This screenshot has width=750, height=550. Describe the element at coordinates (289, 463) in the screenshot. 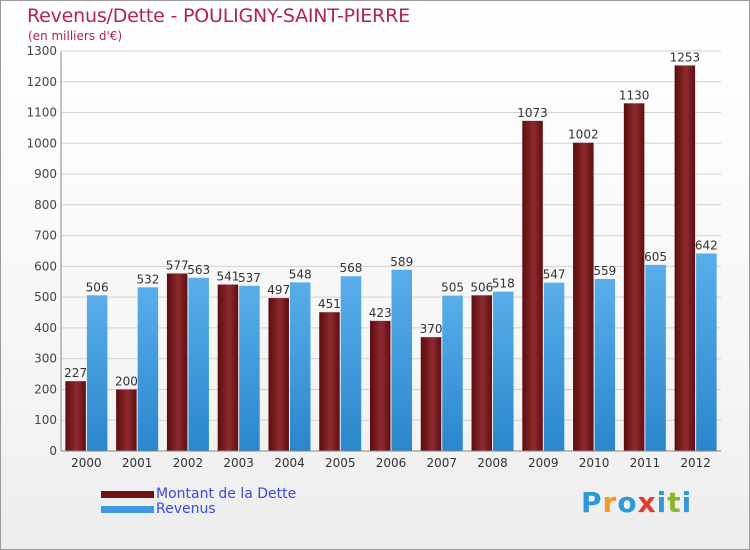

I see `x-tick-label: 2004` at that location.